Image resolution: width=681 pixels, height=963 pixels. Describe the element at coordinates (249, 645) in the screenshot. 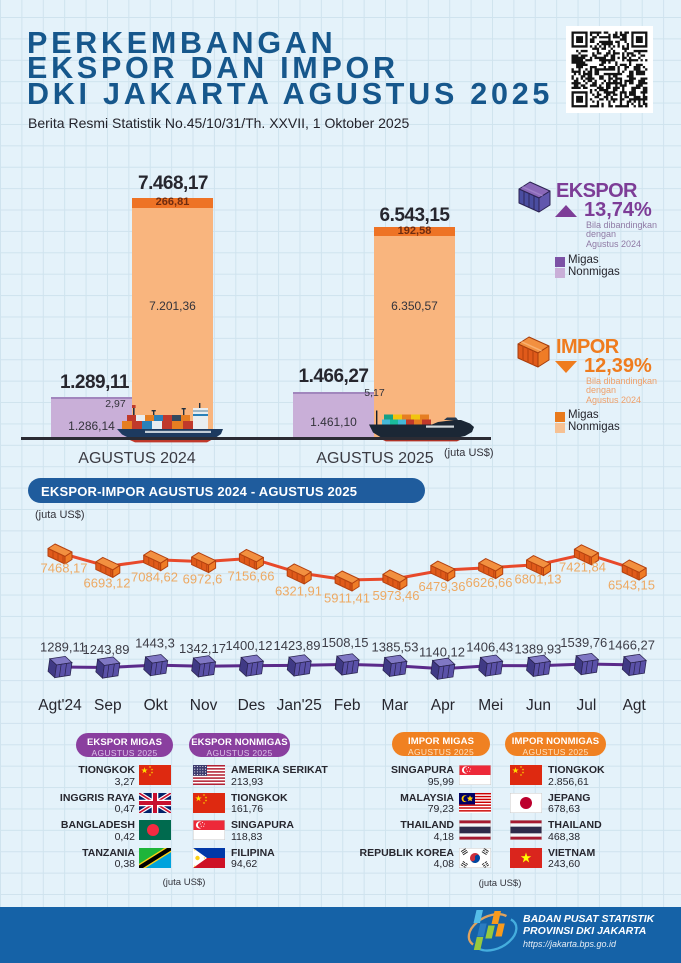

I see `svg-text: 1400,12` at that location.